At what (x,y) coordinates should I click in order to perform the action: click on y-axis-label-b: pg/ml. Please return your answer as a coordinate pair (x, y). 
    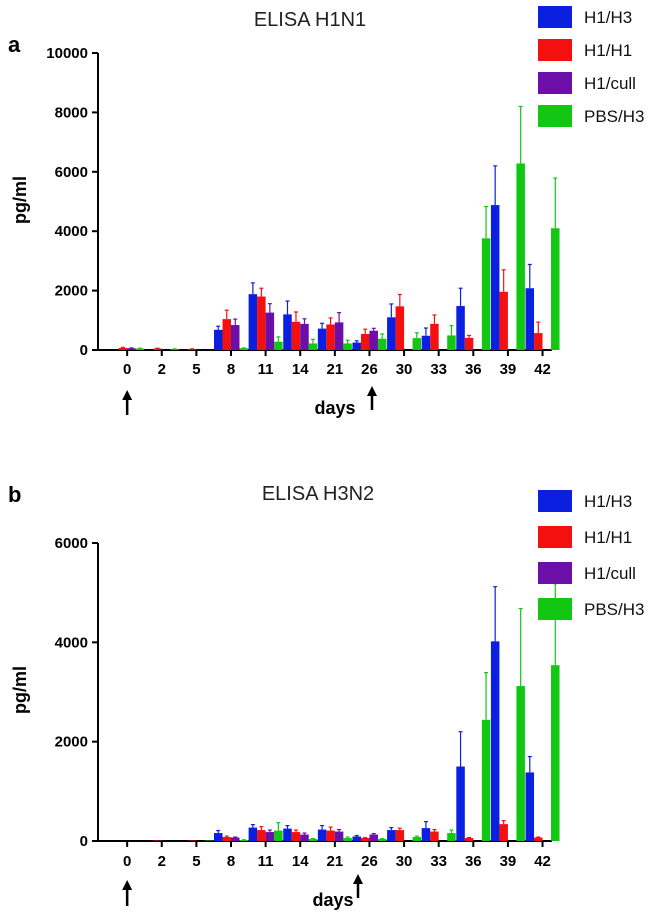
    Looking at the image, I should click on (20, 690).